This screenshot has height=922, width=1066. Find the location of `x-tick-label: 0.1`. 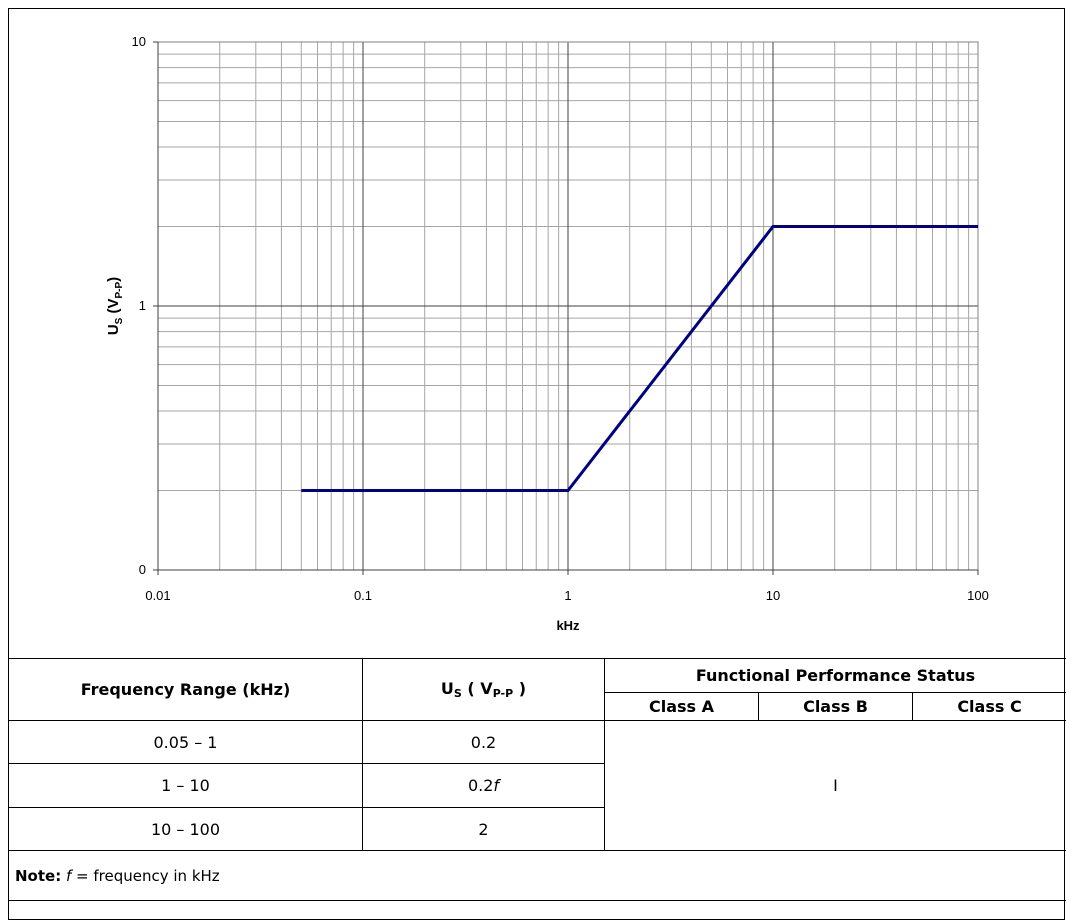

x-tick-label: 0.1 is located at coordinates (363, 595).